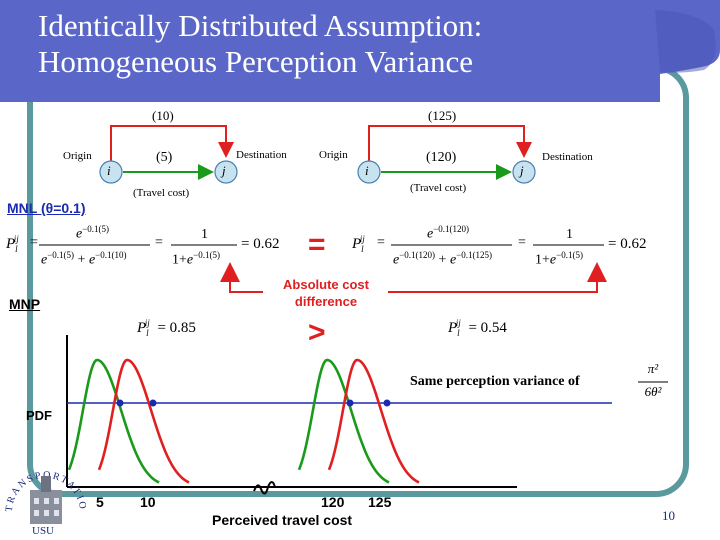 The height and width of the screenshot is (540, 720). I want to click on logo-institution: USU, so click(43, 531).